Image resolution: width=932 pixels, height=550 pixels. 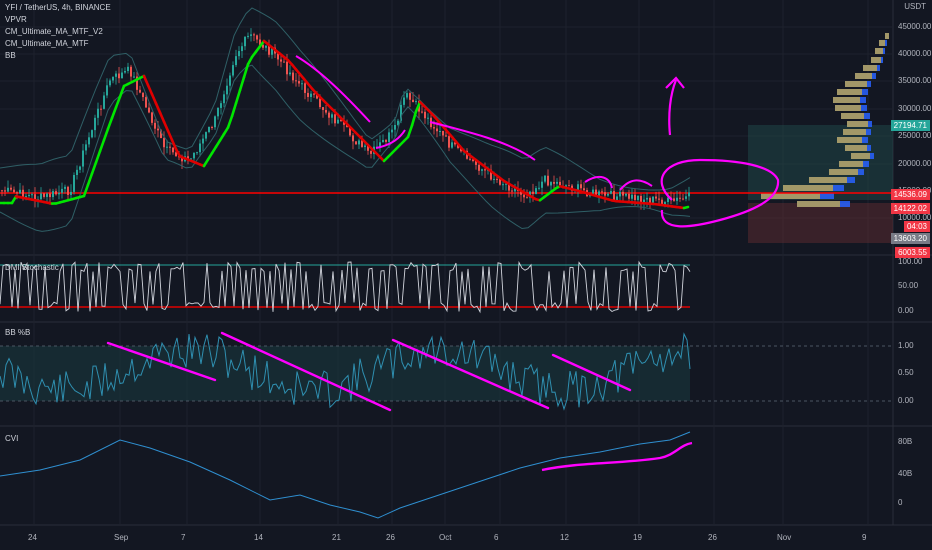 What do you see at coordinates (16, 19) in the screenshot?
I see `indicator-vpvr: VPVR` at bounding box center [16, 19].